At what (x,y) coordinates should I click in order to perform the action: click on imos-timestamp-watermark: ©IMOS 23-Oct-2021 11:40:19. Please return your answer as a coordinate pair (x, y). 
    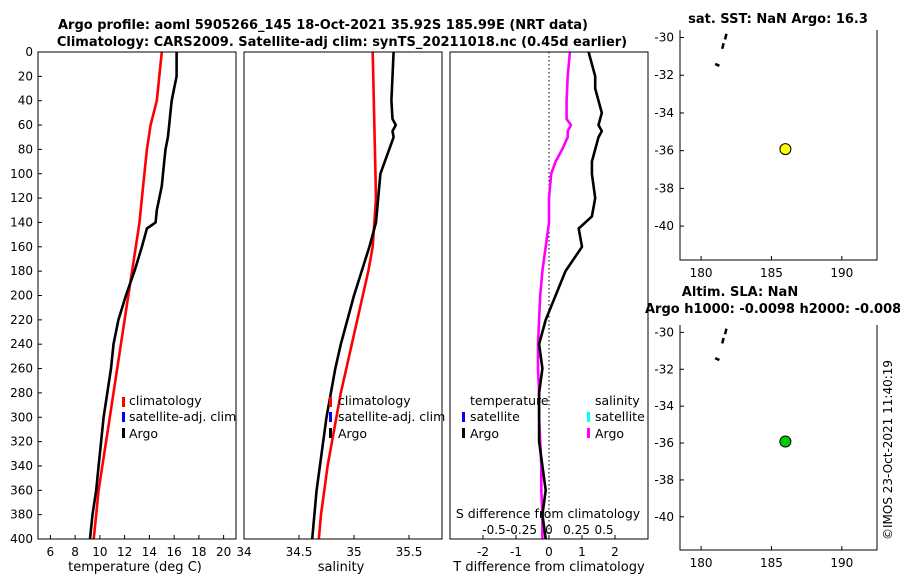
    Looking at the image, I should click on (888, 450).